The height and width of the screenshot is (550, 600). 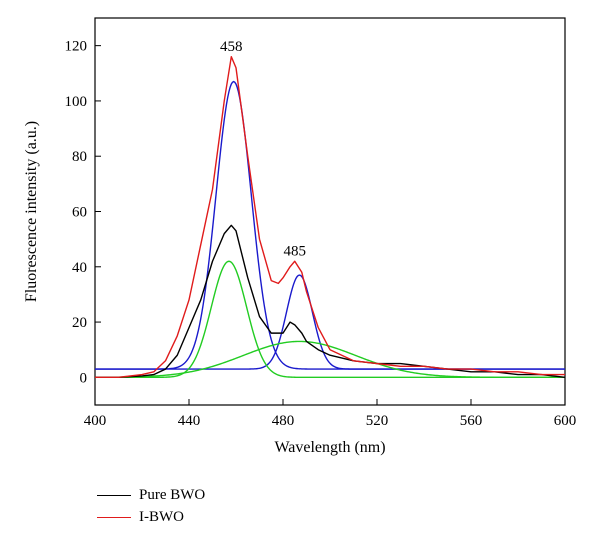 What do you see at coordinates (114, 517) in the screenshot?
I see `legend-swatch-i-bwo` at bounding box center [114, 517].